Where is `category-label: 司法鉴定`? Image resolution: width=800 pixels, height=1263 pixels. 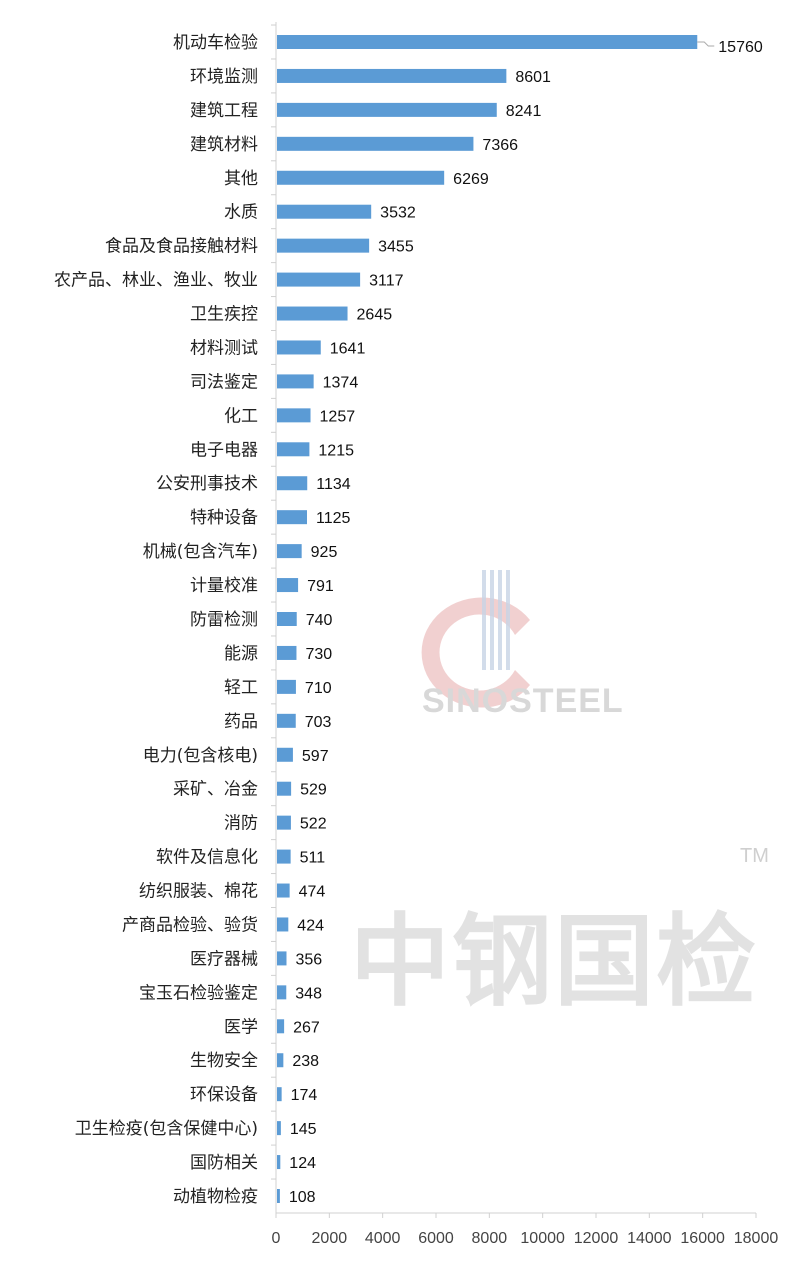
category-label: 司法鉴定 is located at coordinates (224, 382).